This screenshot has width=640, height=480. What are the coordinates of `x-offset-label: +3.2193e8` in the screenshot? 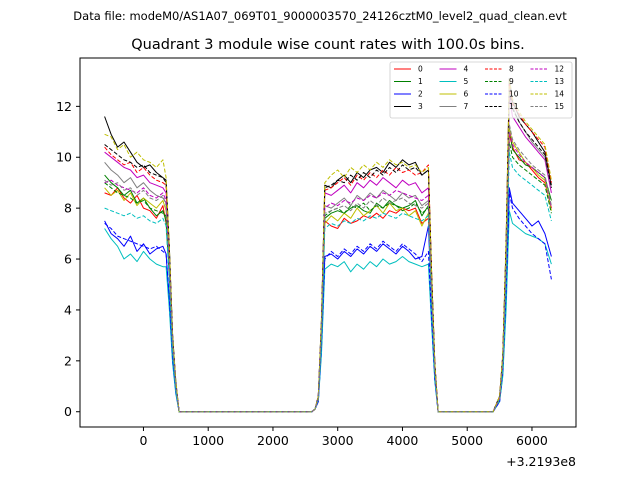 It's located at (541, 461).